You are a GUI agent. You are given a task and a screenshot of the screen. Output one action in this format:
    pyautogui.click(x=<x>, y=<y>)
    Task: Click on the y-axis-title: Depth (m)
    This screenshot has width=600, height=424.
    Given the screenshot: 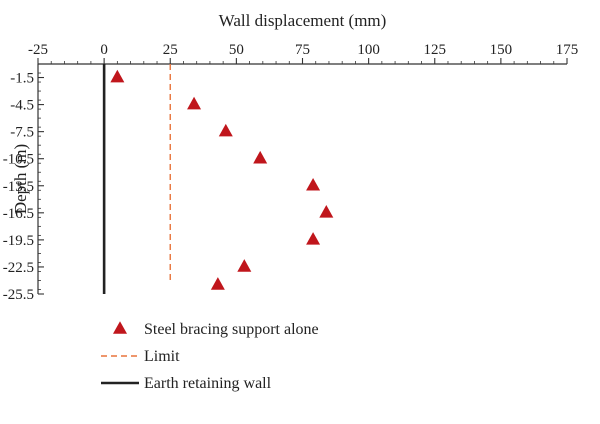 What is the action you would take?
    pyautogui.click(x=20, y=179)
    